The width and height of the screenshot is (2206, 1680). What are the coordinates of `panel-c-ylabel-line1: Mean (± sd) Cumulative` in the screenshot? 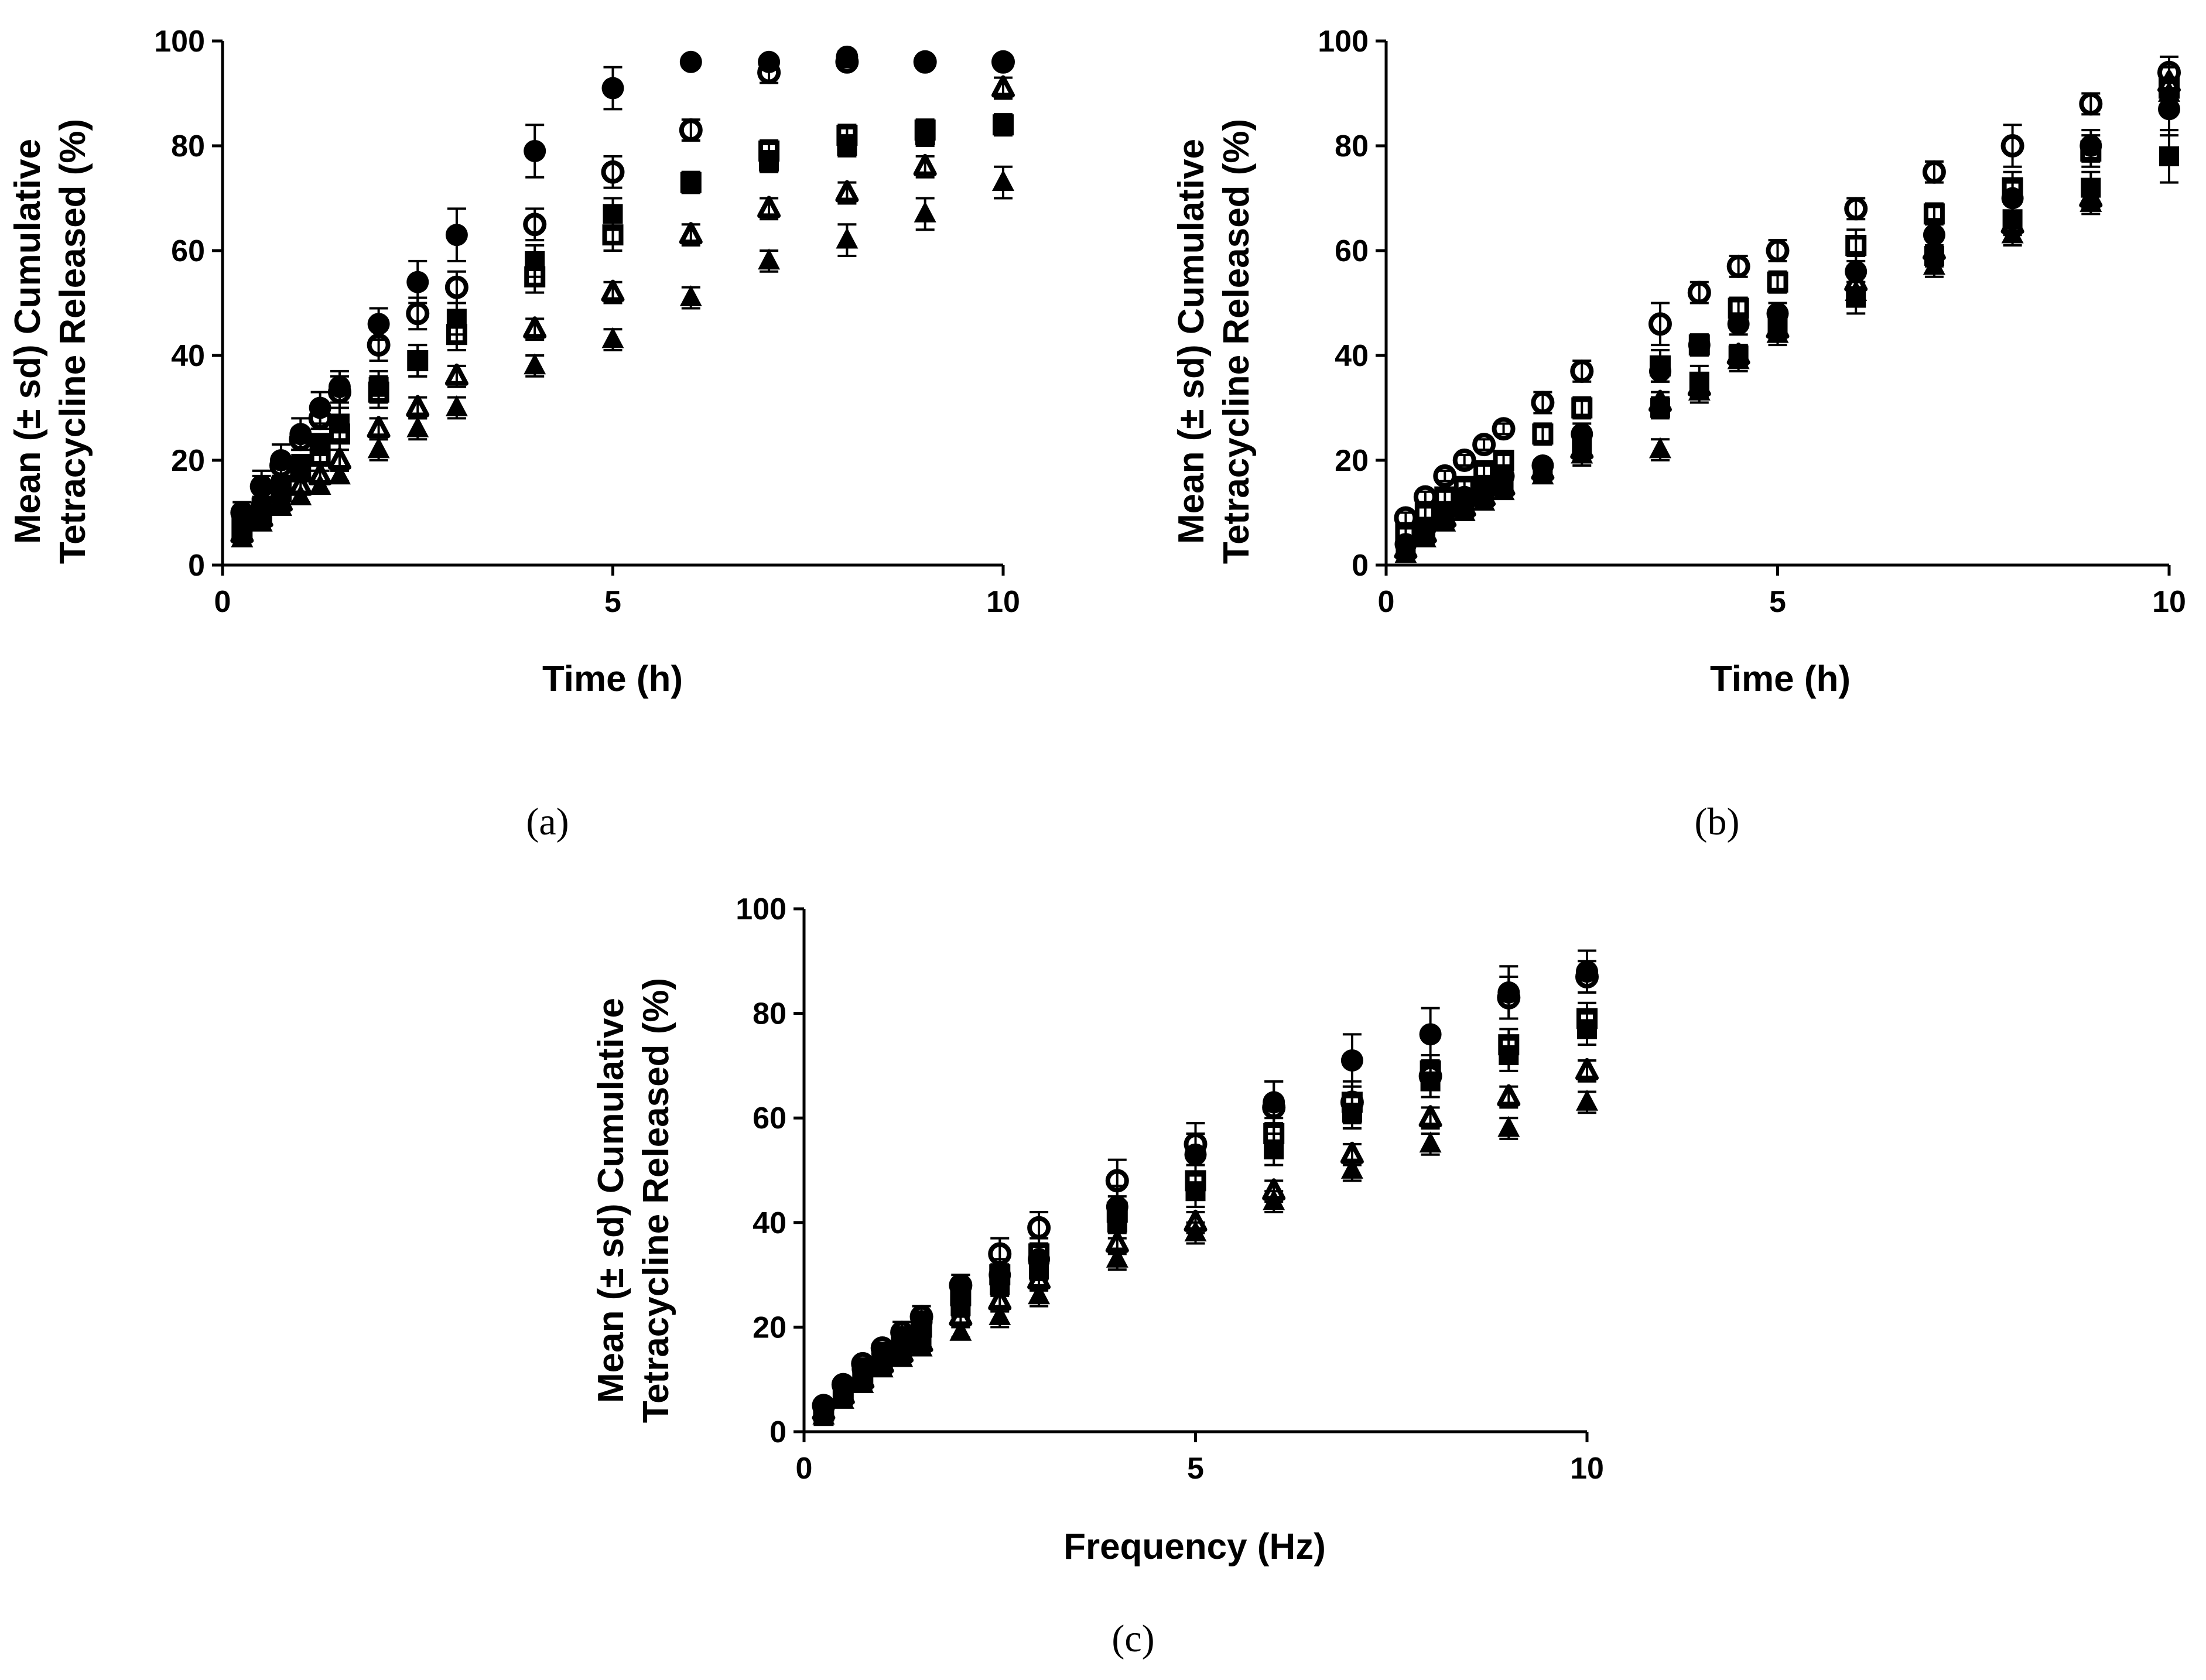 It's located at (611, 1200).